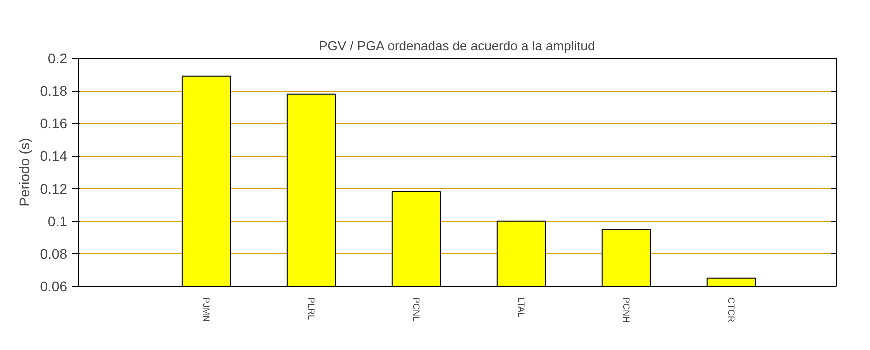 Image resolution: width=870 pixels, height=350 pixels. Describe the element at coordinates (58, 221) in the screenshot. I see `y-tick-label: 0.1` at that location.